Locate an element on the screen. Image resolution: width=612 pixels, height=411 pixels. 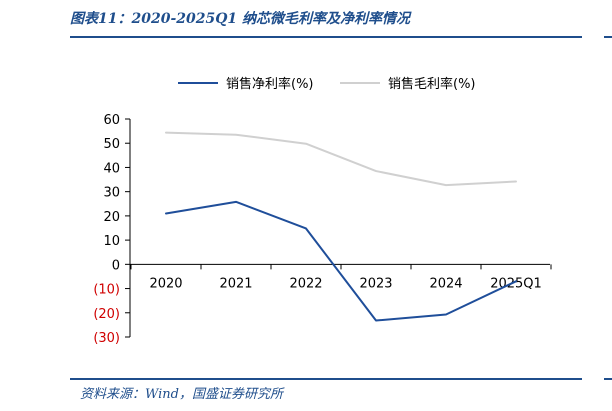
legend-label: 销售净利率(%) is located at coordinates (270, 84).